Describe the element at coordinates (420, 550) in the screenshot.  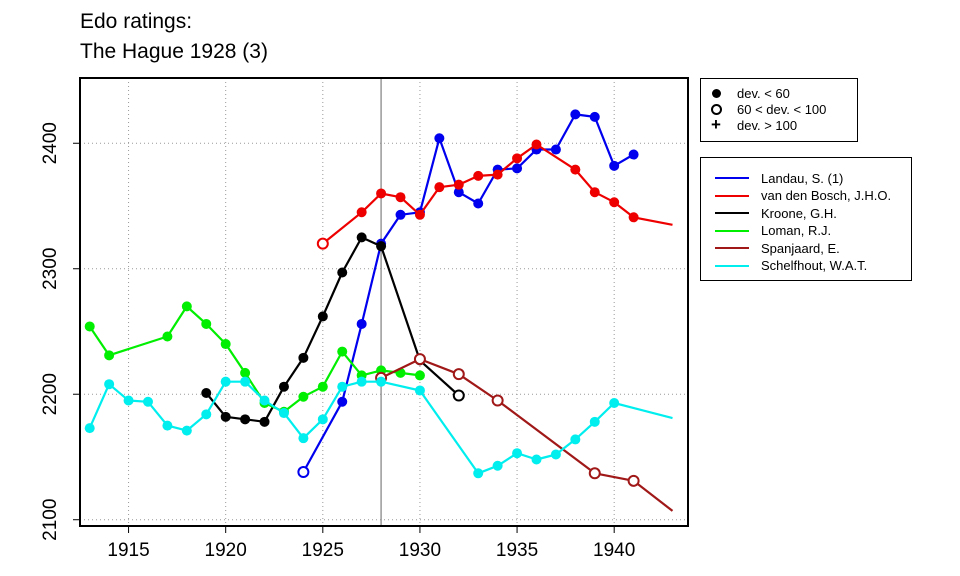
I see `x-tick-label: 1930` at that location.